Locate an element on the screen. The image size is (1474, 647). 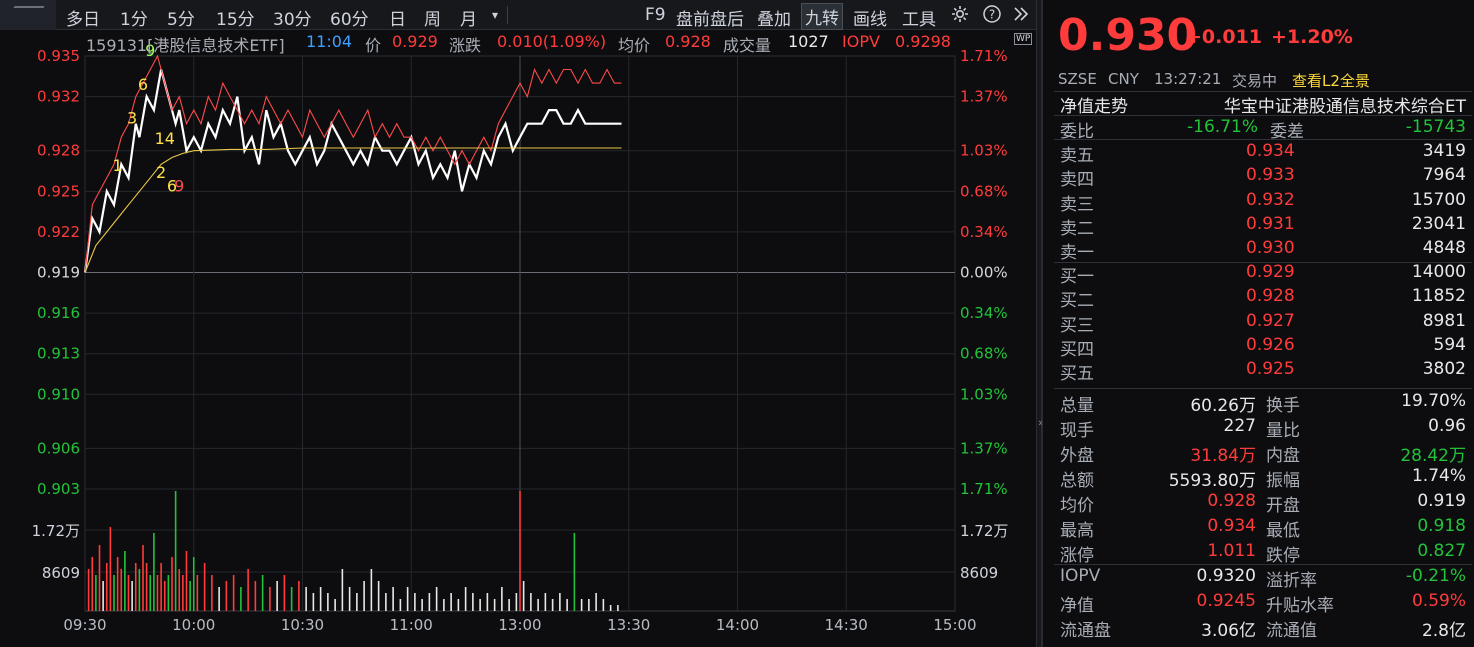
x-tick-label: 11:00 is located at coordinates (411, 625).